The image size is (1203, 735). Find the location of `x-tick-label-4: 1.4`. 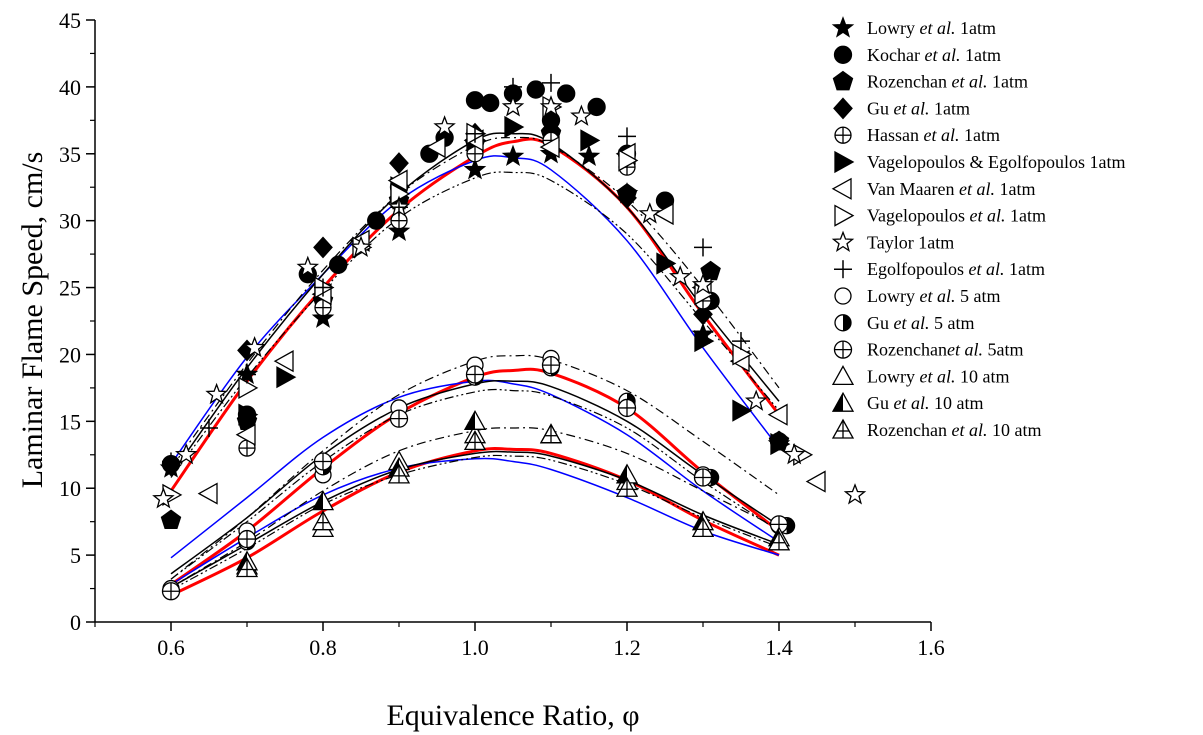

x-tick-label-4: 1.4 is located at coordinates (779, 647).